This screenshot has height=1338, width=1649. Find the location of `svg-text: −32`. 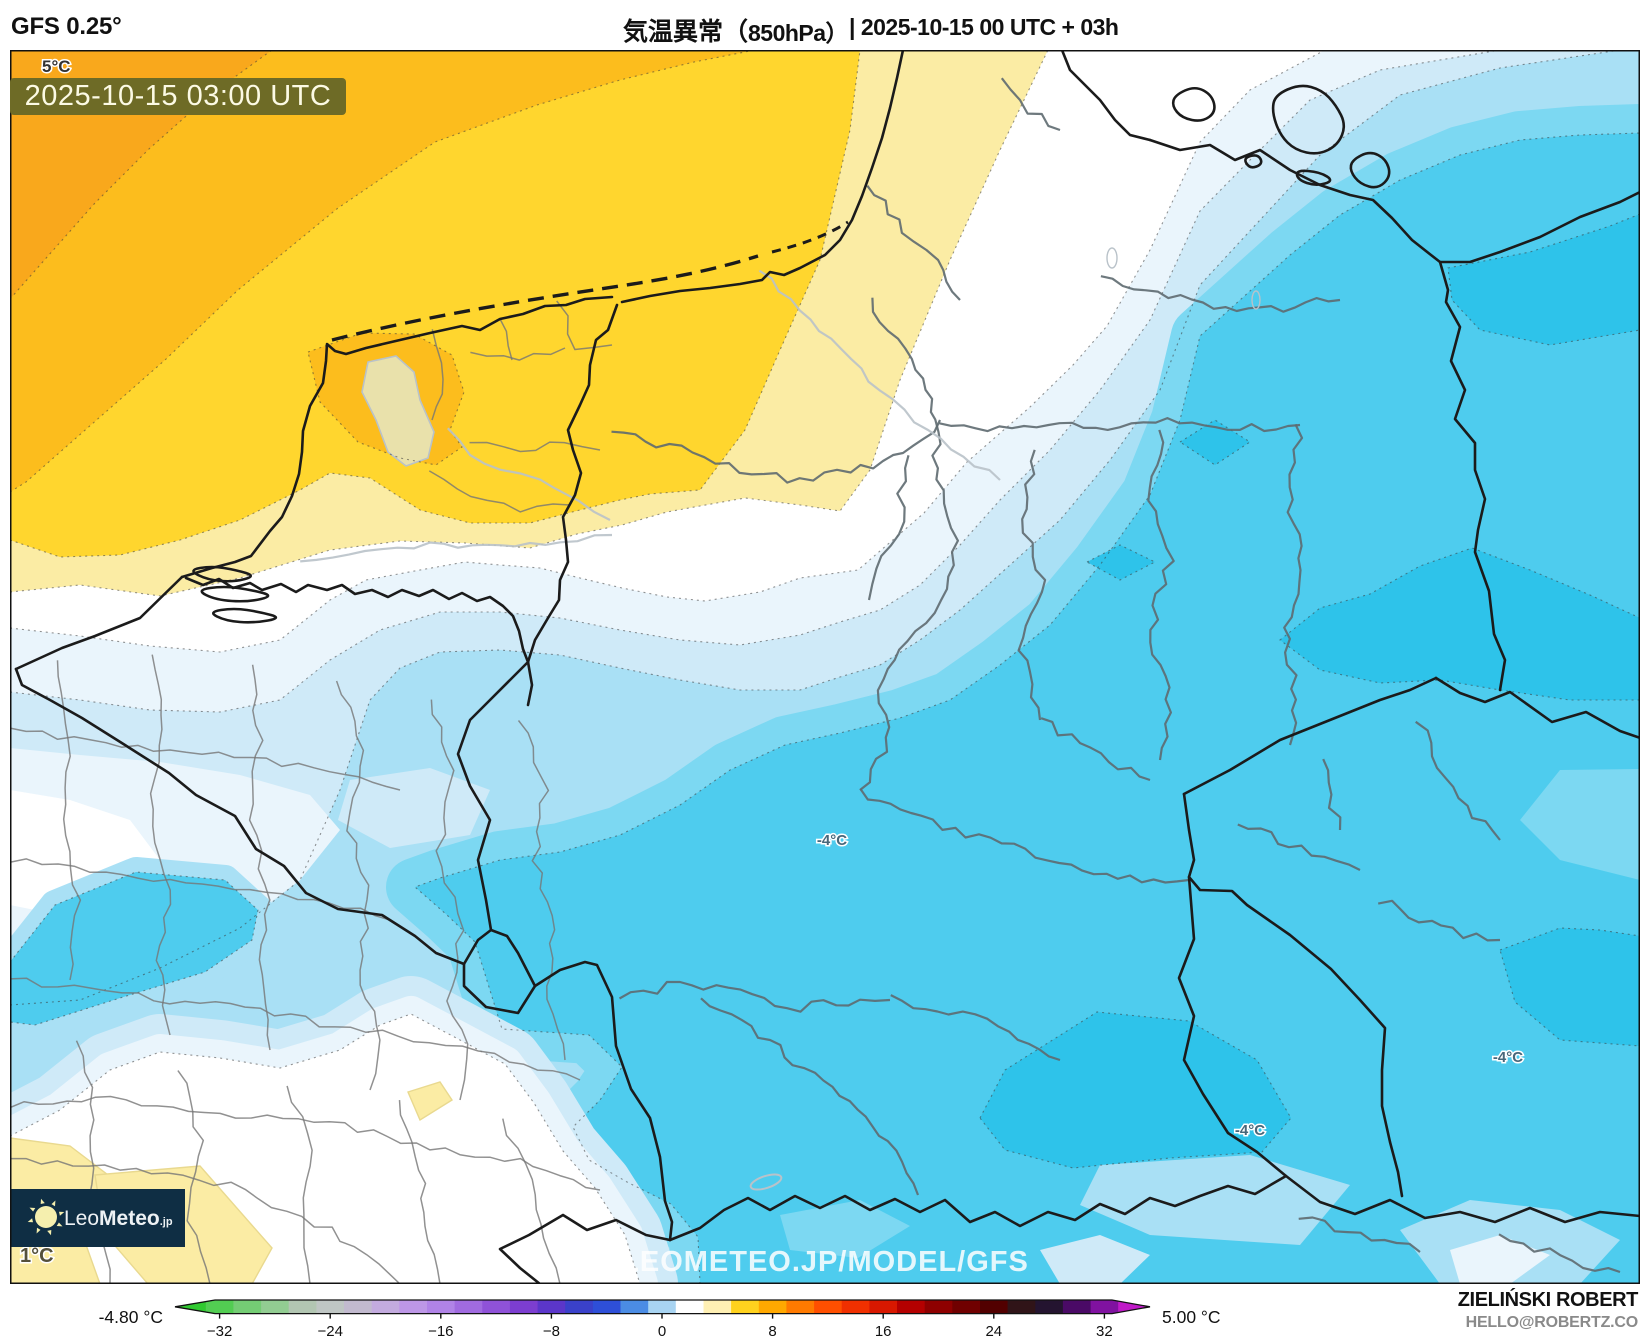

svg-text: −32 is located at coordinates (219, 1330).